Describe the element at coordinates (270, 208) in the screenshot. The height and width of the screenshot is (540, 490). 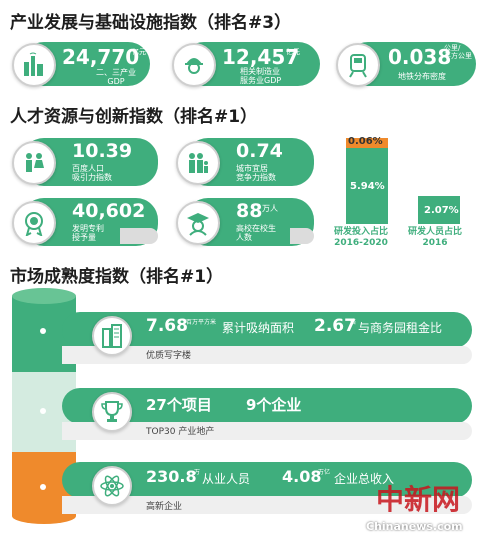
I see `students-unit: 万人` at that location.